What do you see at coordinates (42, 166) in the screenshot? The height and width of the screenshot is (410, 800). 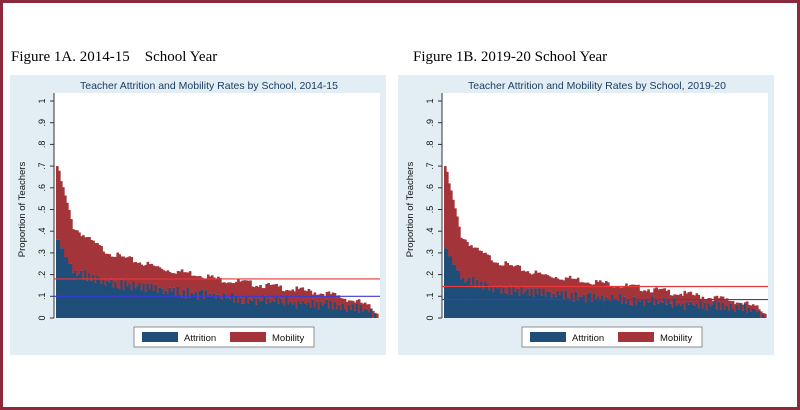 I see `chart0-y-tick-label: .7` at bounding box center [42, 166].